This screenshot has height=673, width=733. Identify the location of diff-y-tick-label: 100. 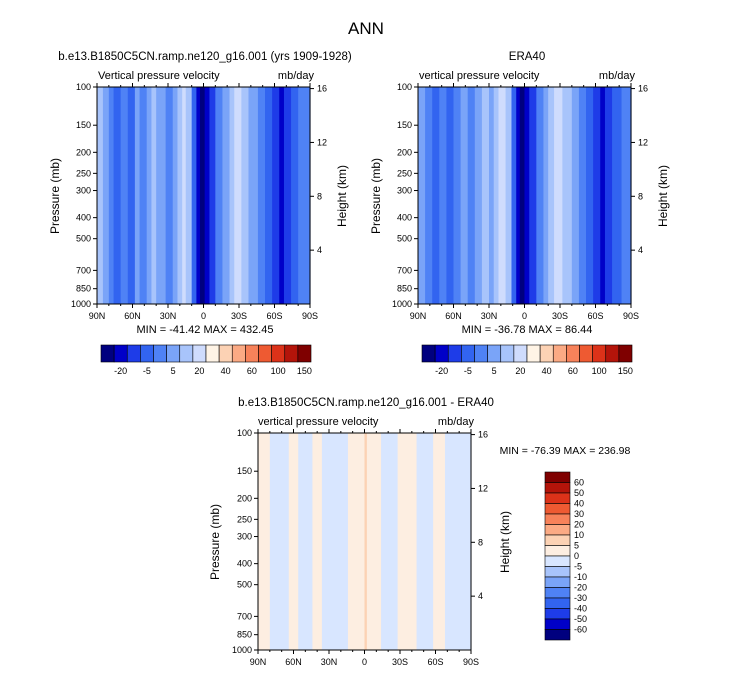
(244, 433).